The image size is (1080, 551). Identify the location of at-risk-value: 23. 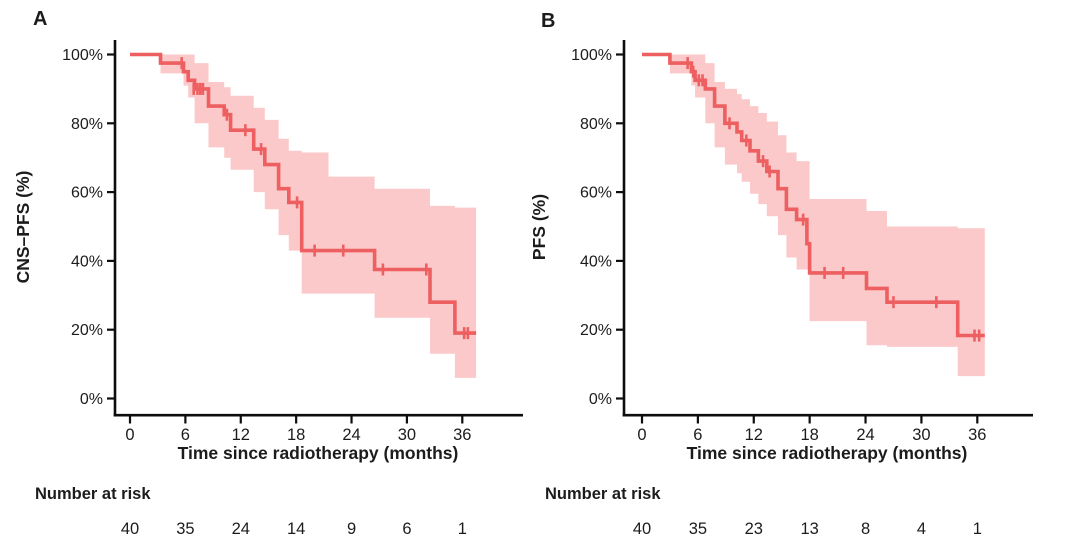
(754, 529).